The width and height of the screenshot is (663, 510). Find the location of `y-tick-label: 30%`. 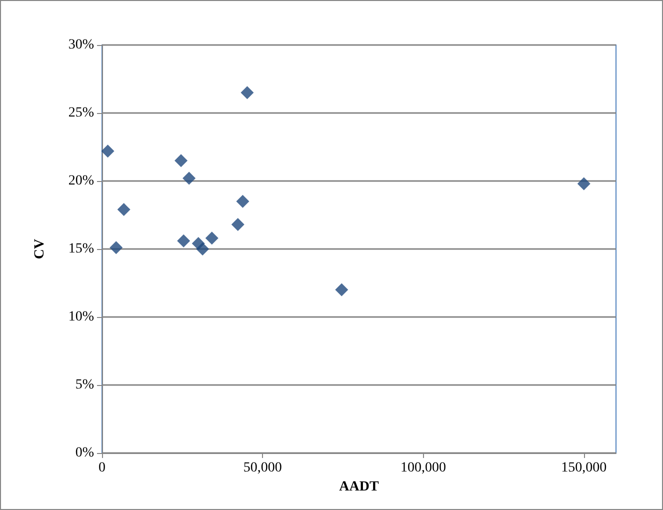

y-tick-label: 30% is located at coordinates (81, 45).